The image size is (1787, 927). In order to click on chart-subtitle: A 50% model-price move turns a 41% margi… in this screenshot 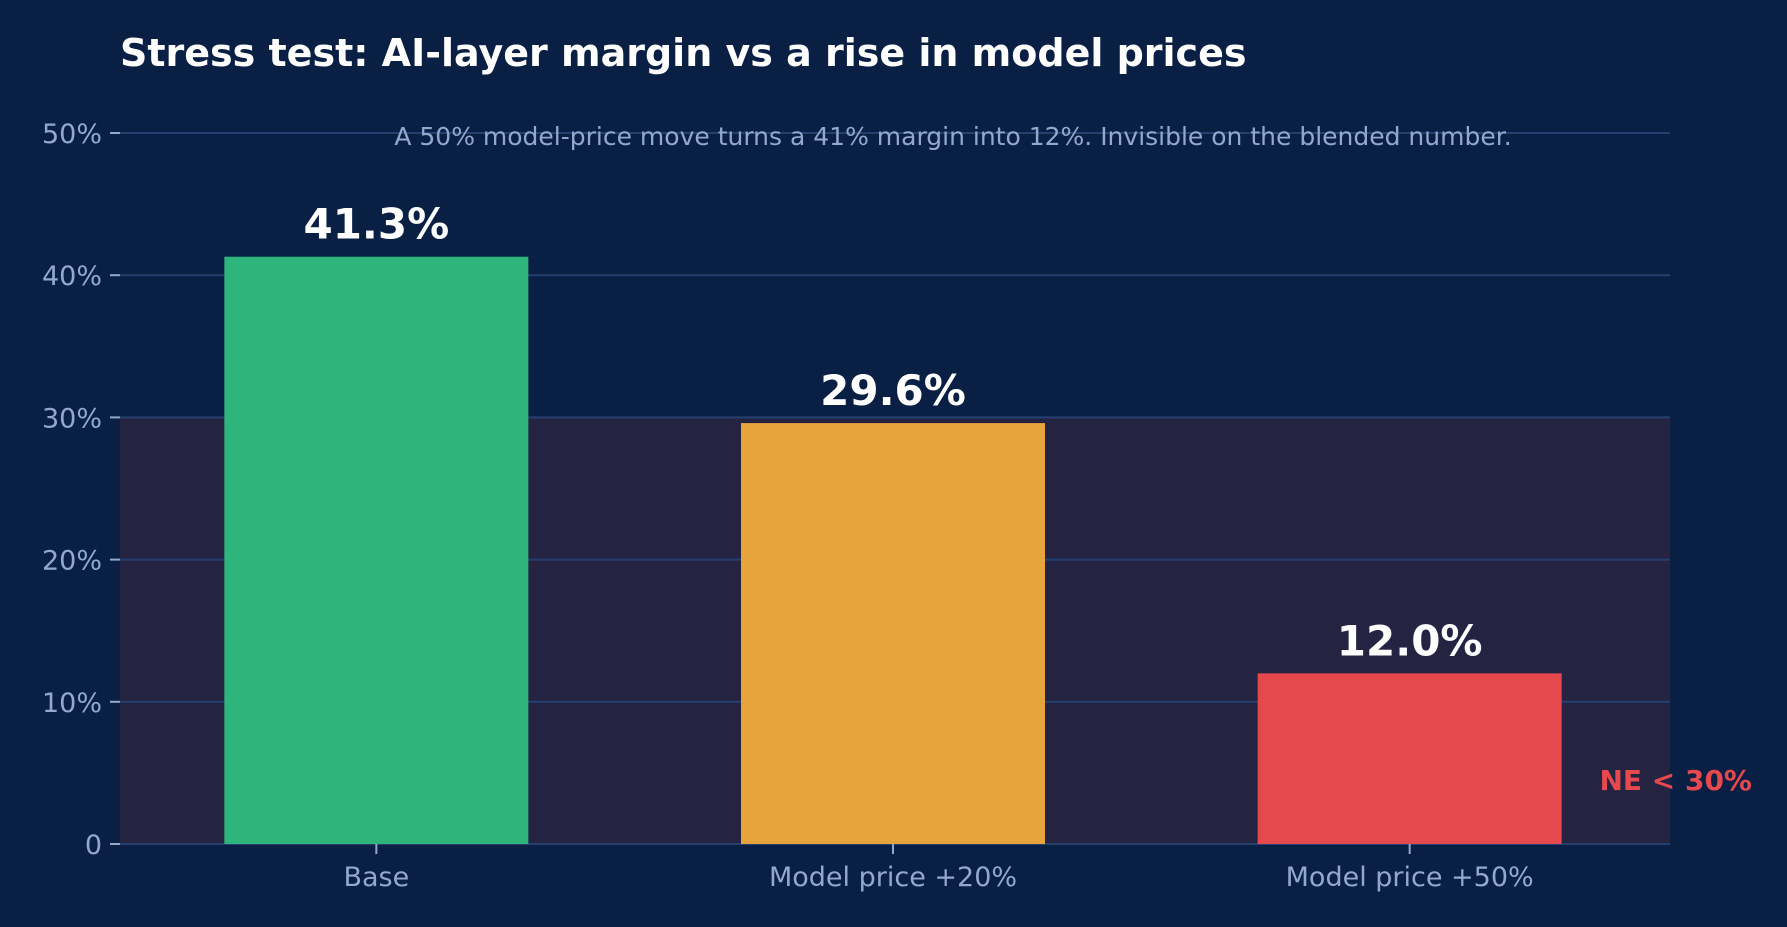, I will do `click(952, 136)`.